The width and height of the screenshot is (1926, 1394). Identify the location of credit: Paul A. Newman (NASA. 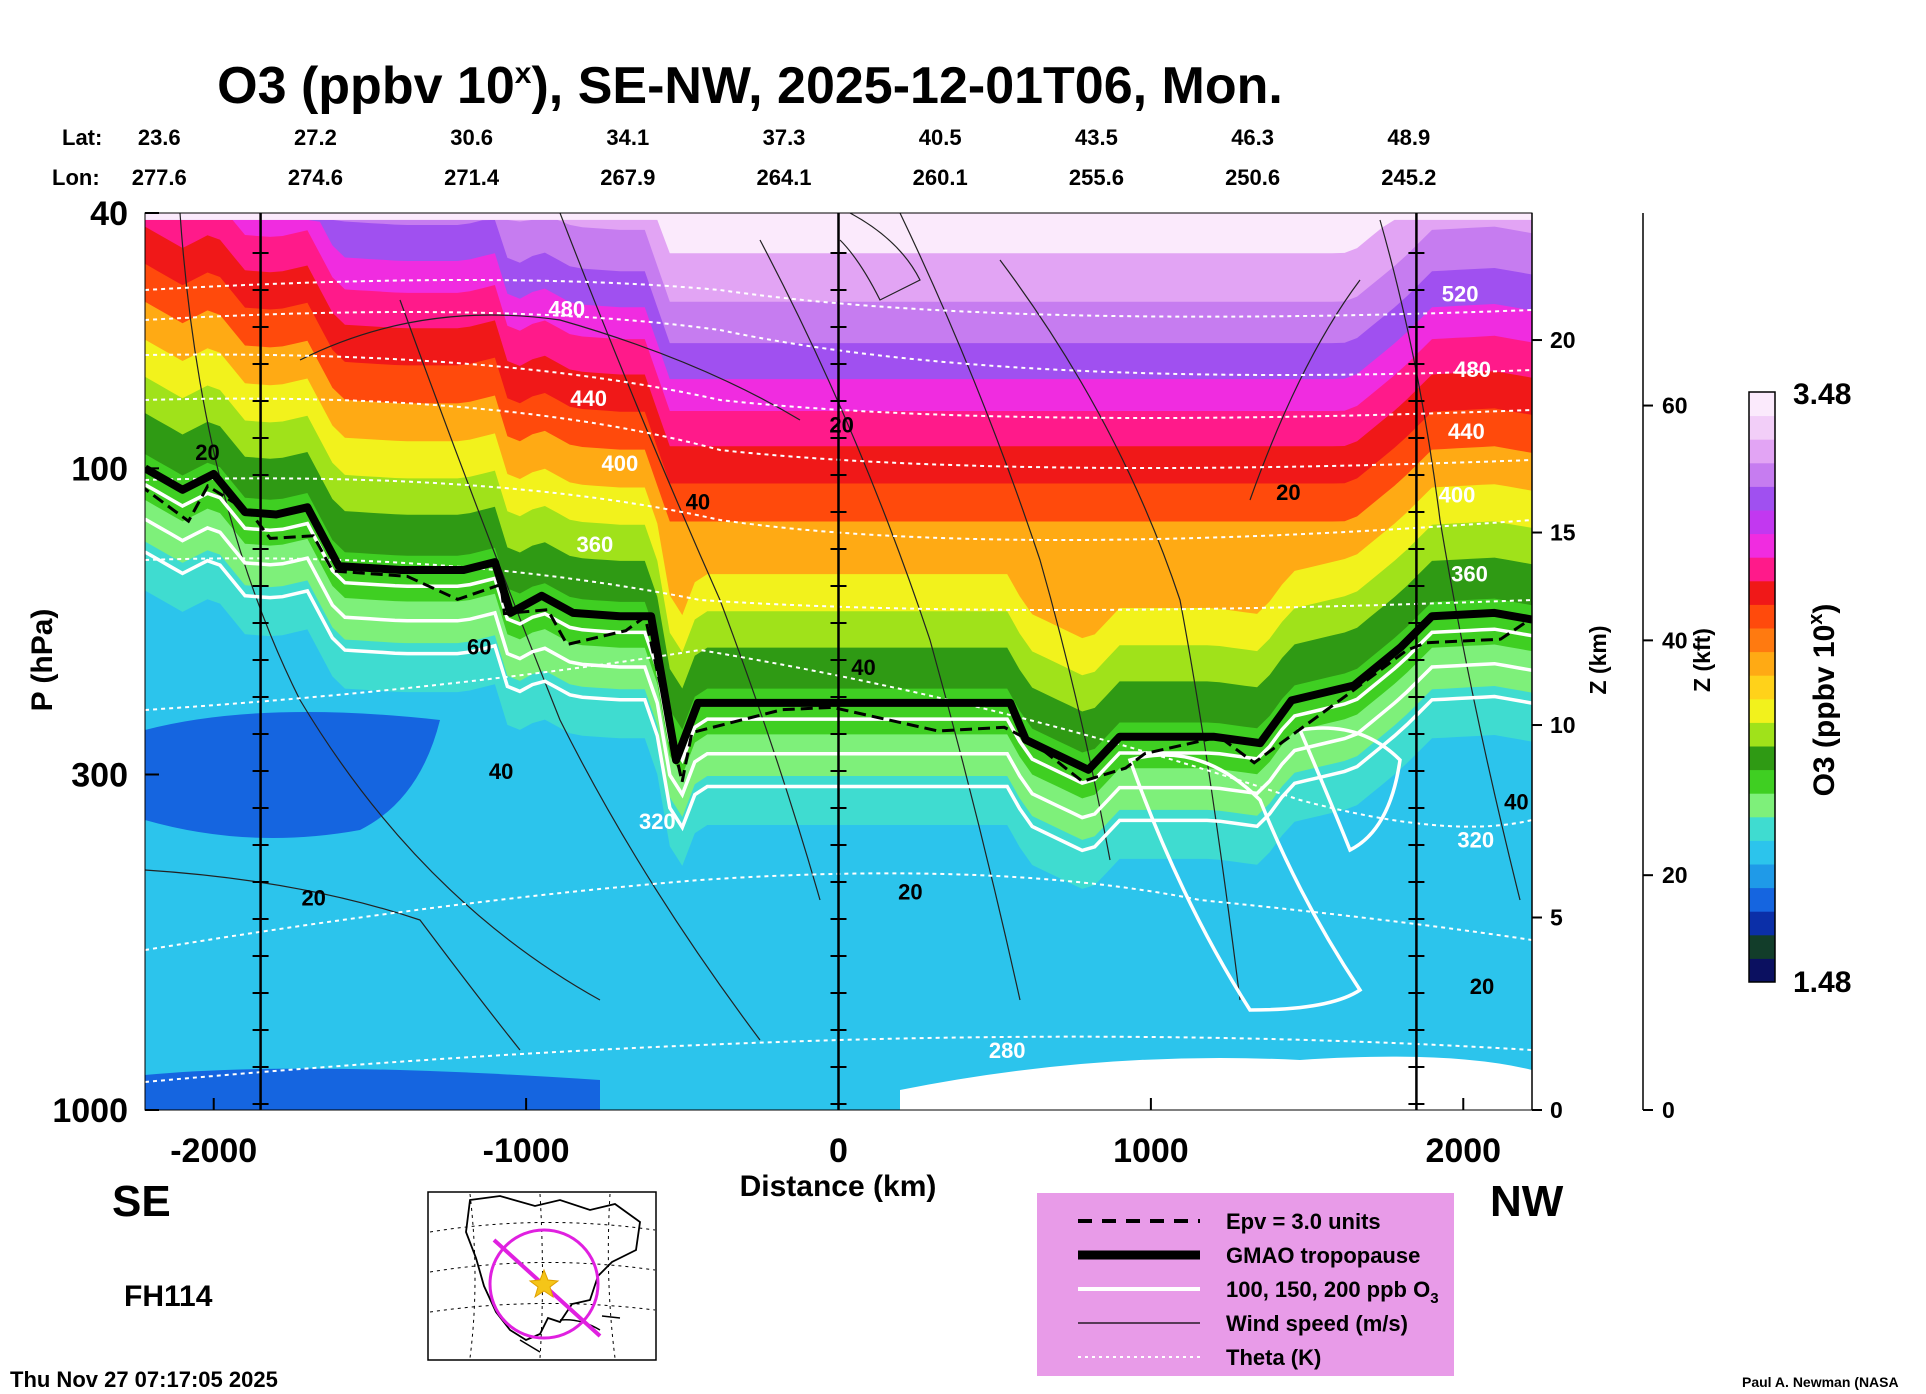
(1820, 1382).